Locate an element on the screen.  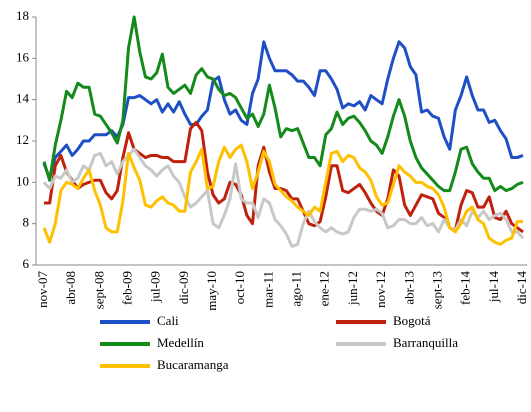
legend-label: Bogotá is located at coordinates (412, 320).